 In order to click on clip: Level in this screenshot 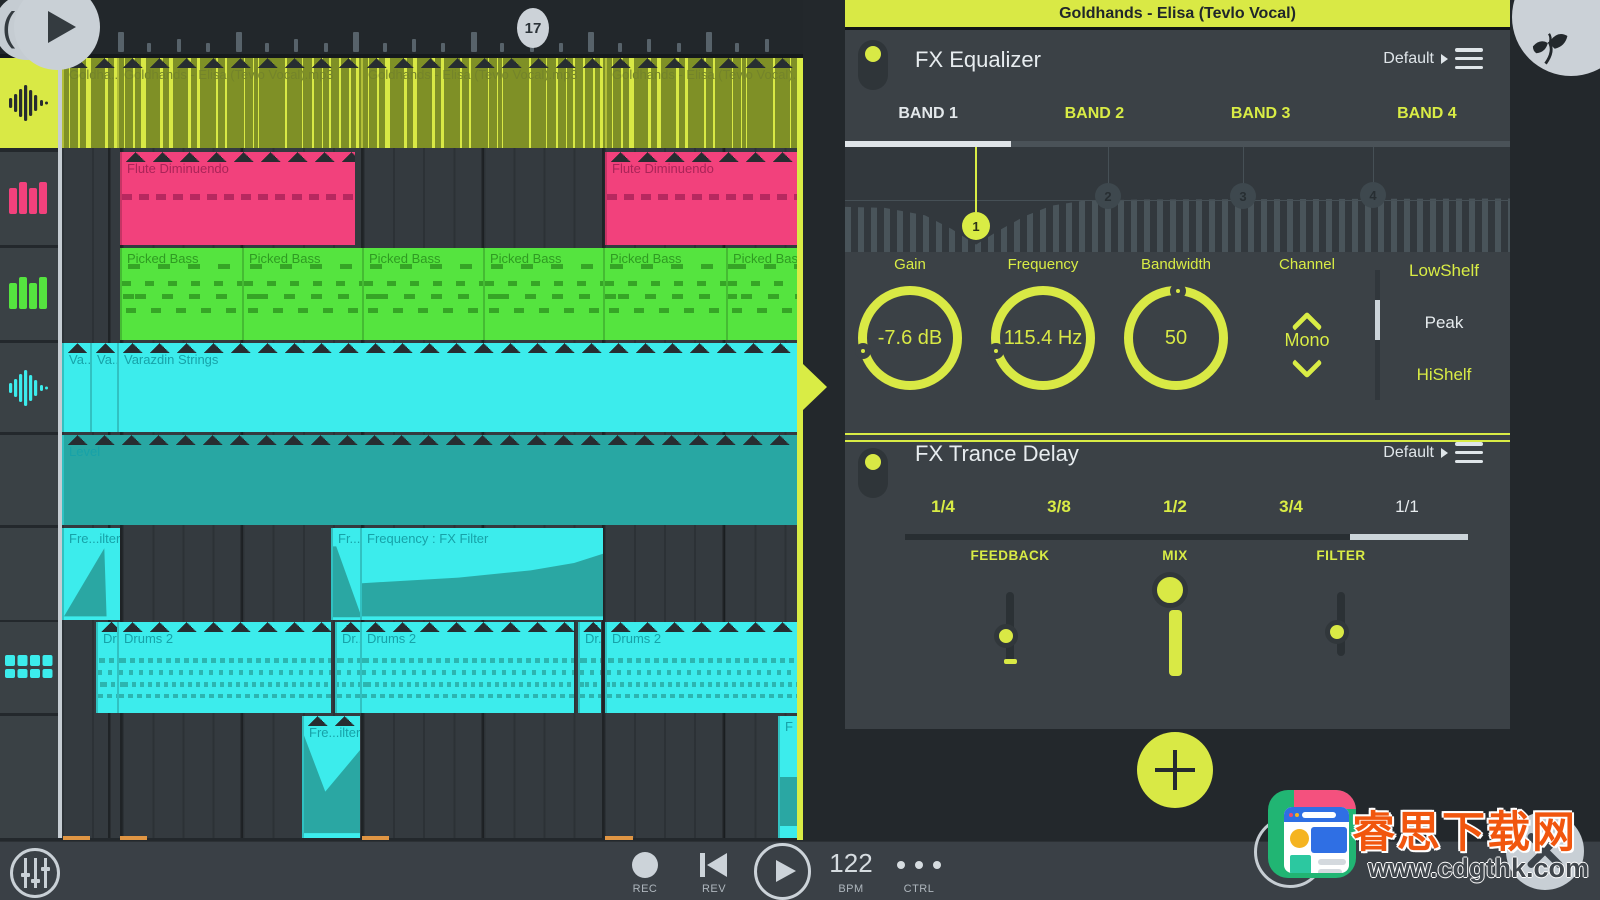, I will do `click(429, 480)`.